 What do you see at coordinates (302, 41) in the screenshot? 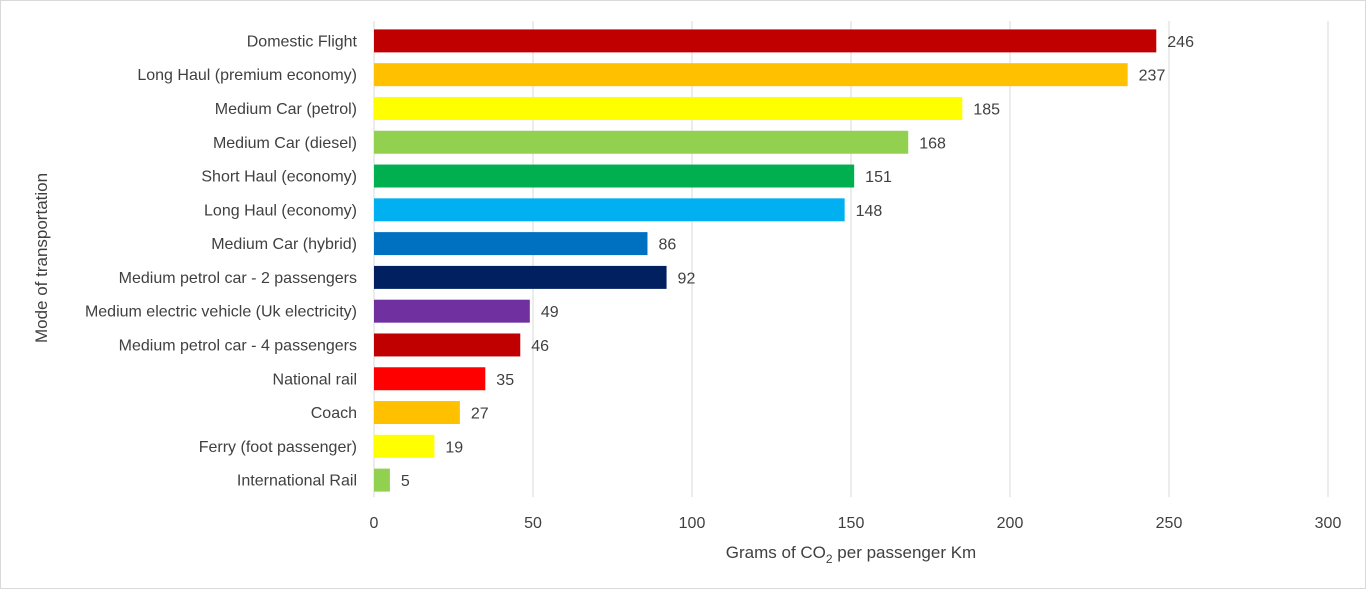
I see `category-label: Domestic Flight` at bounding box center [302, 41].